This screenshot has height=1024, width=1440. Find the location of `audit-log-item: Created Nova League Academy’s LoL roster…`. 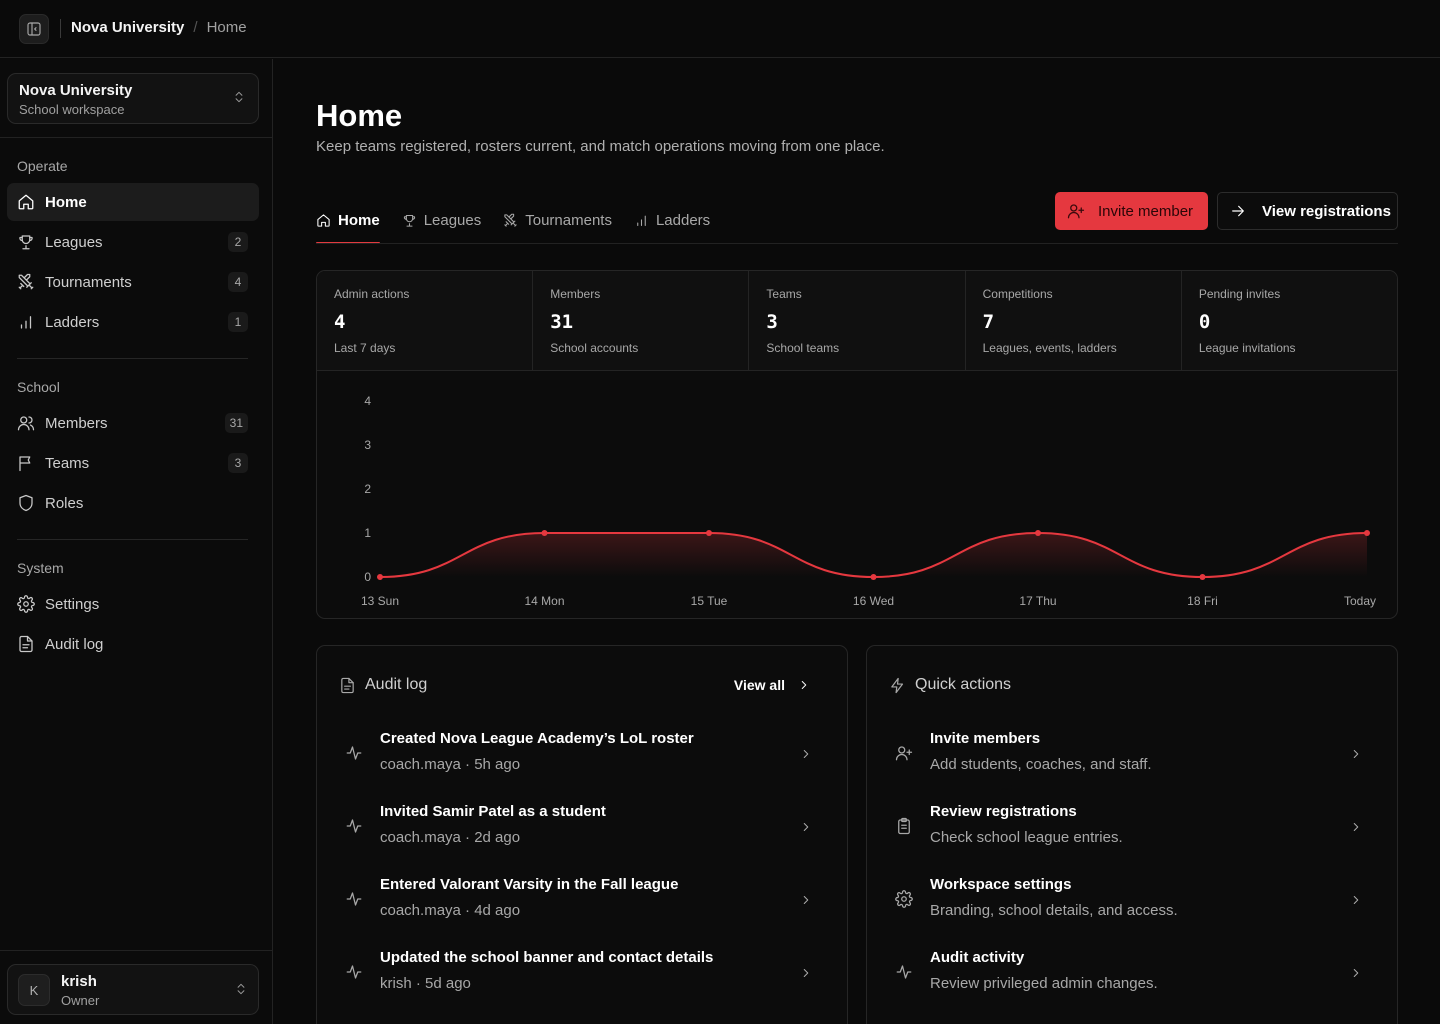

audit-log-item: Created Nova League Academy’s LoL roster… is located at coordinates (584, 756).